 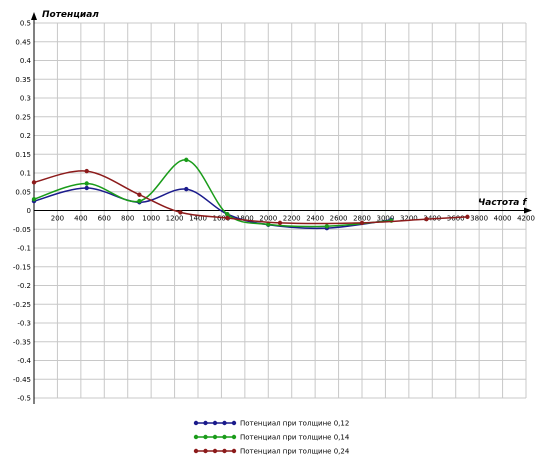 What do you see at coordinates (295, 438) in the screenshot?
I see `legend-label: Потенциал при толщине 0,14` at bounding box center [295, 438].